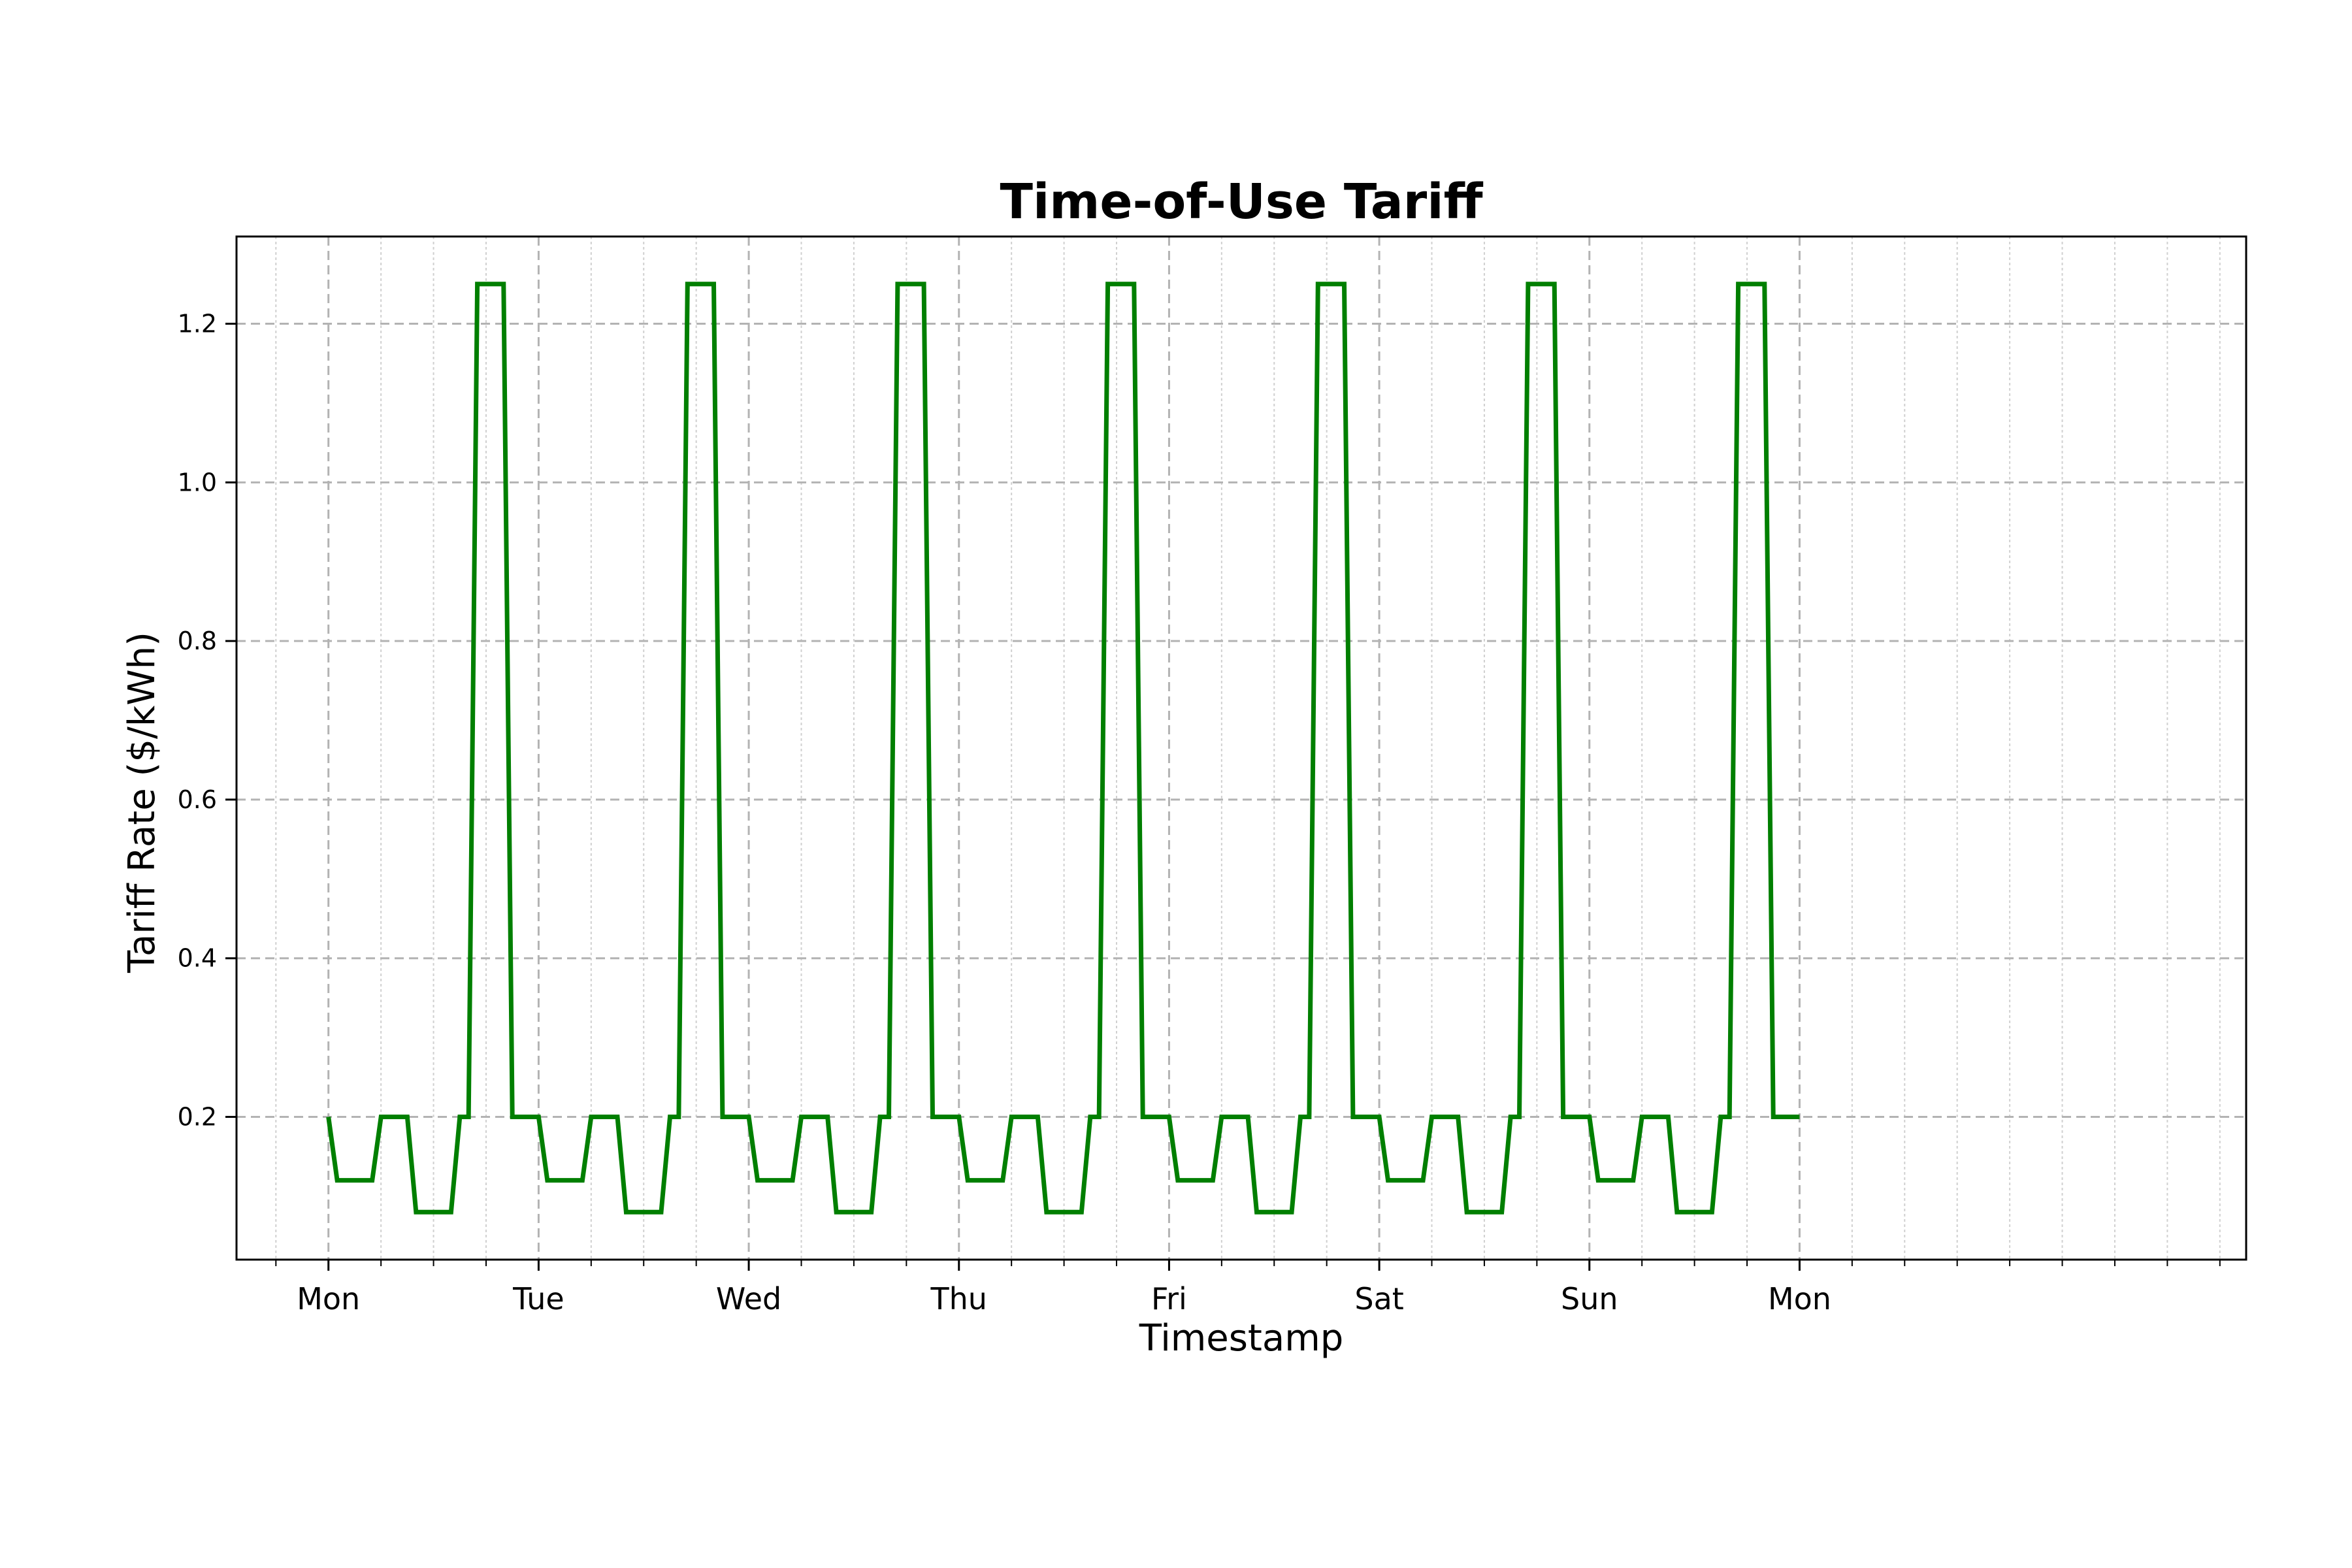 The image size is (2352, 1568). What do you see at coordinates (197, 1116) in the screenshot?
I see `y-tick-label: 0.2` at bounding box center [197, 1116].